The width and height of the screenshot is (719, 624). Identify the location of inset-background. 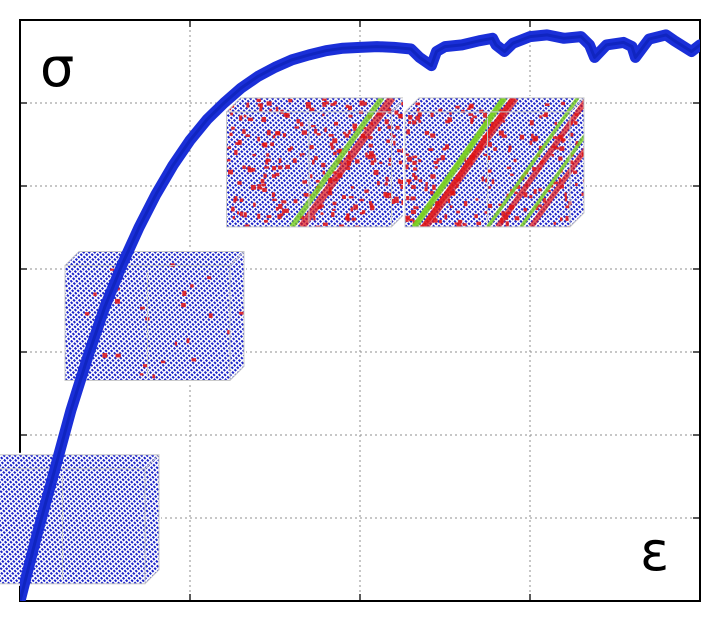
(494, 162).